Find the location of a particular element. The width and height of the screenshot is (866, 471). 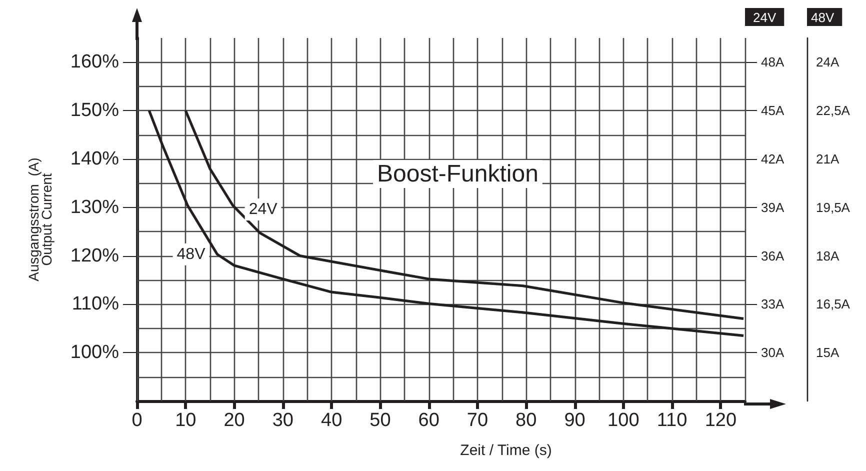

y3-tick-label: 18A is located at coordinates (828, 256).